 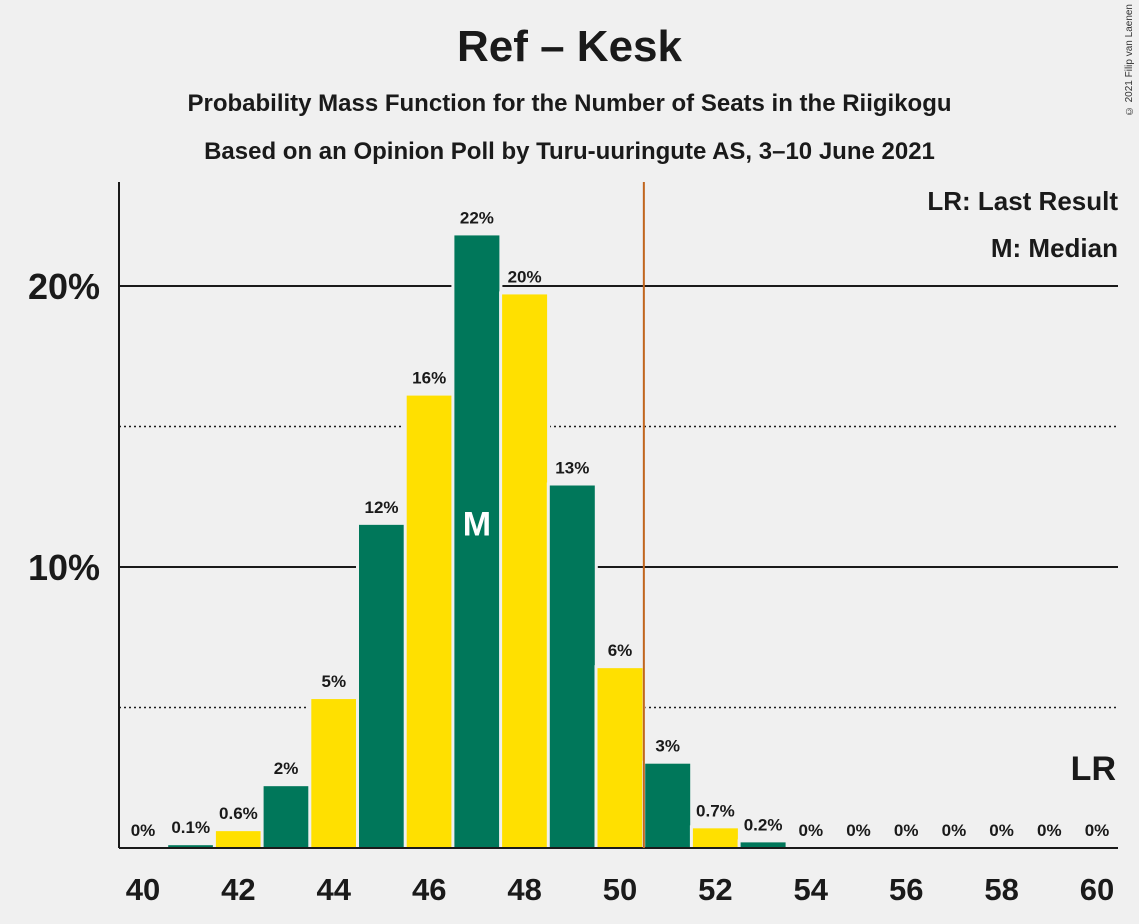 I want to click on x-tick-56: 56, so click(x=906, y=889).